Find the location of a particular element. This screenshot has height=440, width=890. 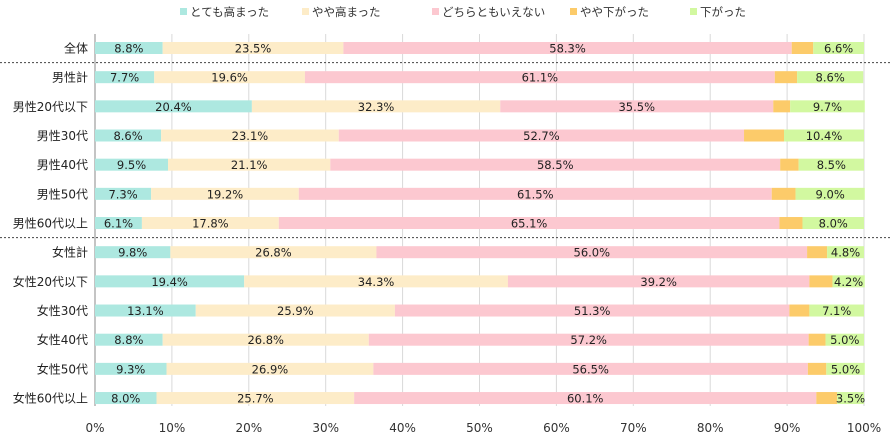

data-label: 32.3% is located at coordinates (376, 107).